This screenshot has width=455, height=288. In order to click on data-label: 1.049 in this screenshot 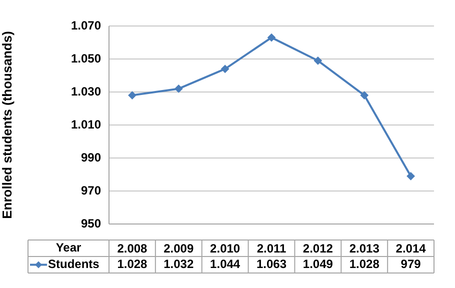, I will do `click(318, 264)`.